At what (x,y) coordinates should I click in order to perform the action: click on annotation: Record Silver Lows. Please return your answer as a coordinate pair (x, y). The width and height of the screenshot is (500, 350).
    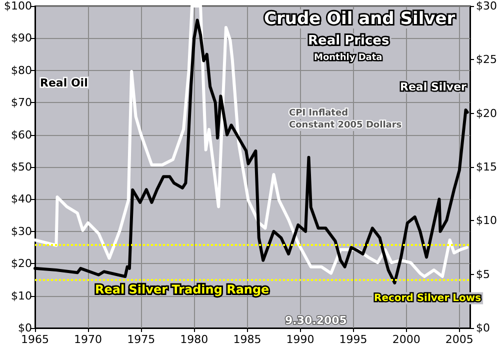
    Looking at the image, I should click on (428, 298).